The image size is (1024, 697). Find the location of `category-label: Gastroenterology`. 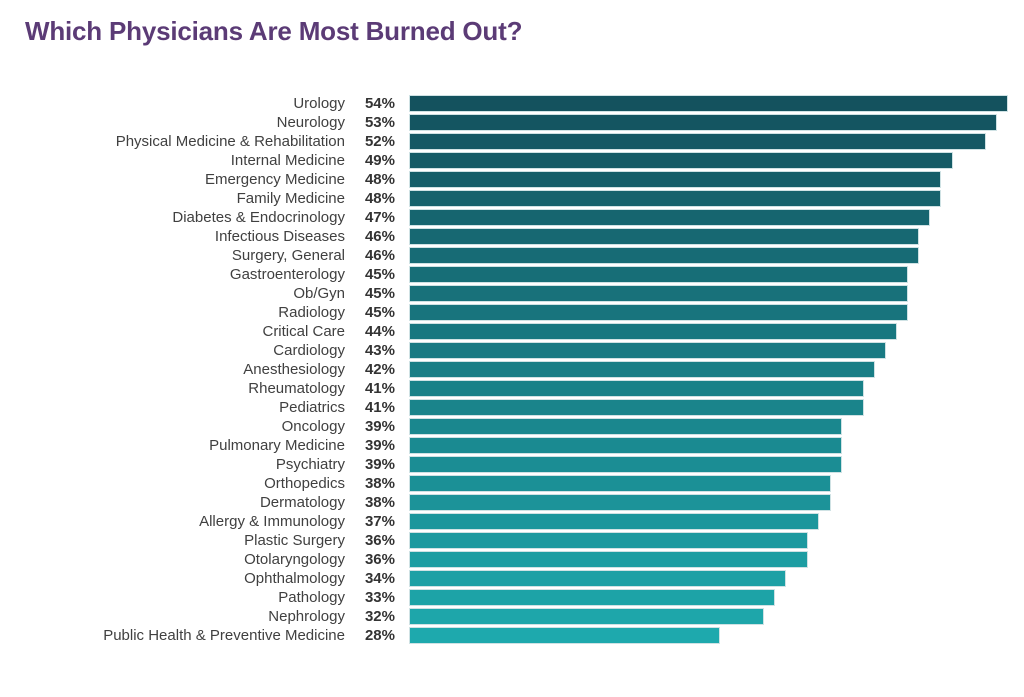

category-label: Gastroenterology is located at coordinates (287, 274).